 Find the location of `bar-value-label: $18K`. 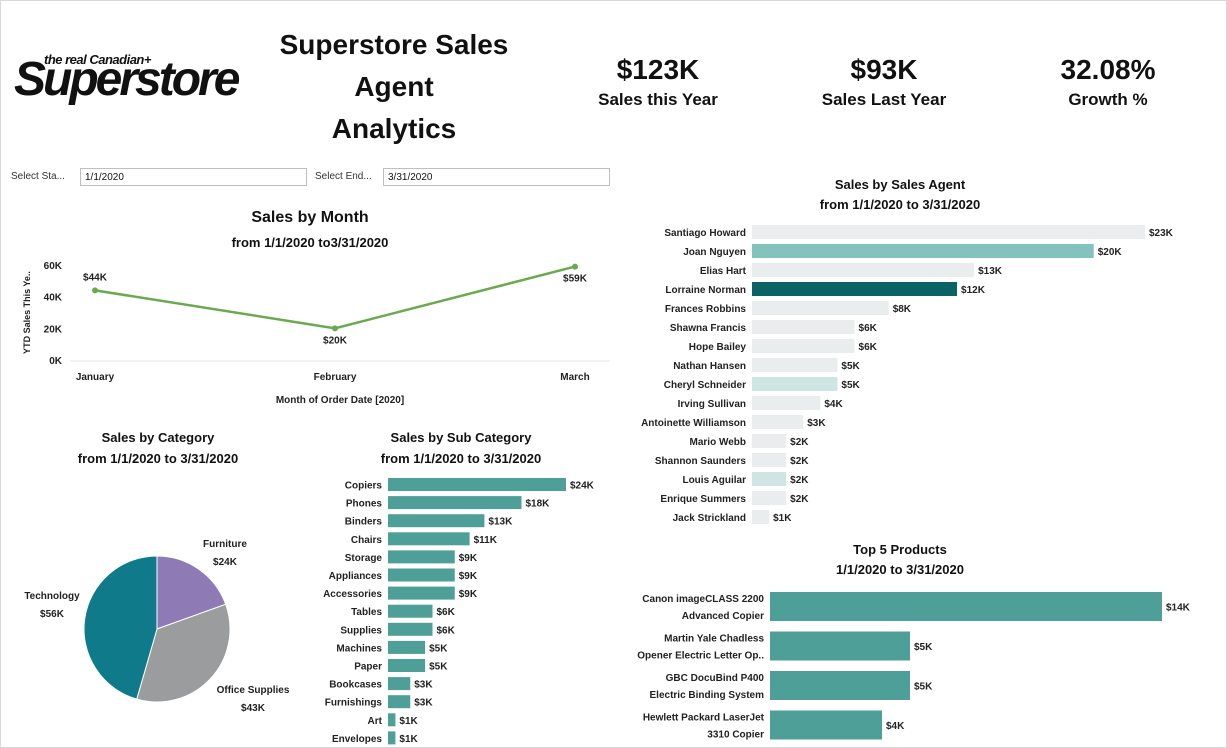

bar-value-label: $18K is located at coordinates (538, 504).